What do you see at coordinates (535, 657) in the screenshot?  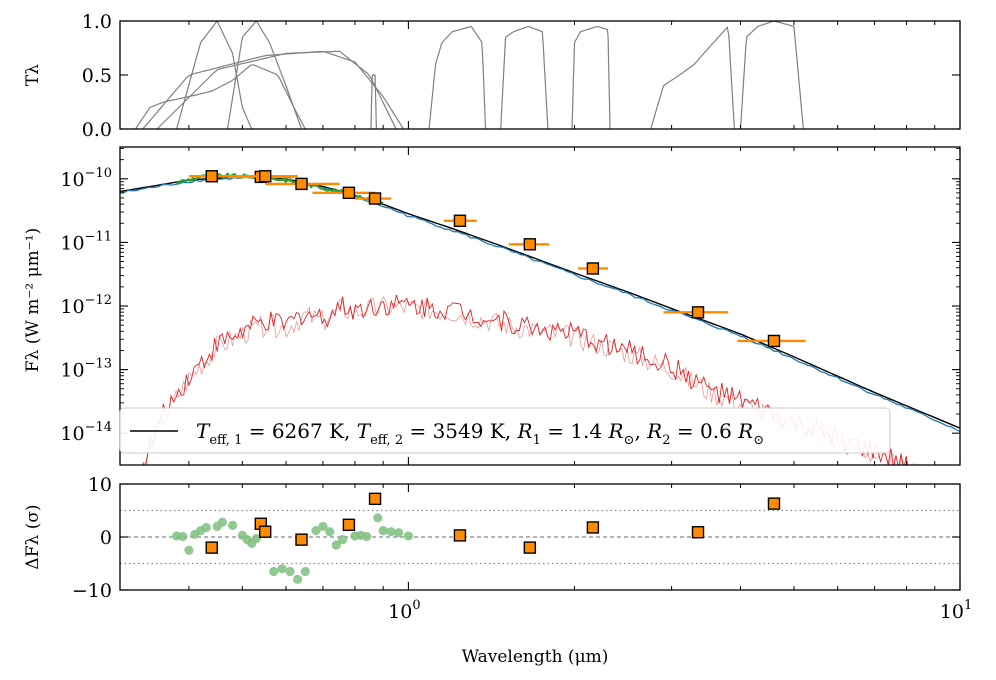 I see `x-axis-label: Wavelength (μm)` at bounding box center [535, 657].